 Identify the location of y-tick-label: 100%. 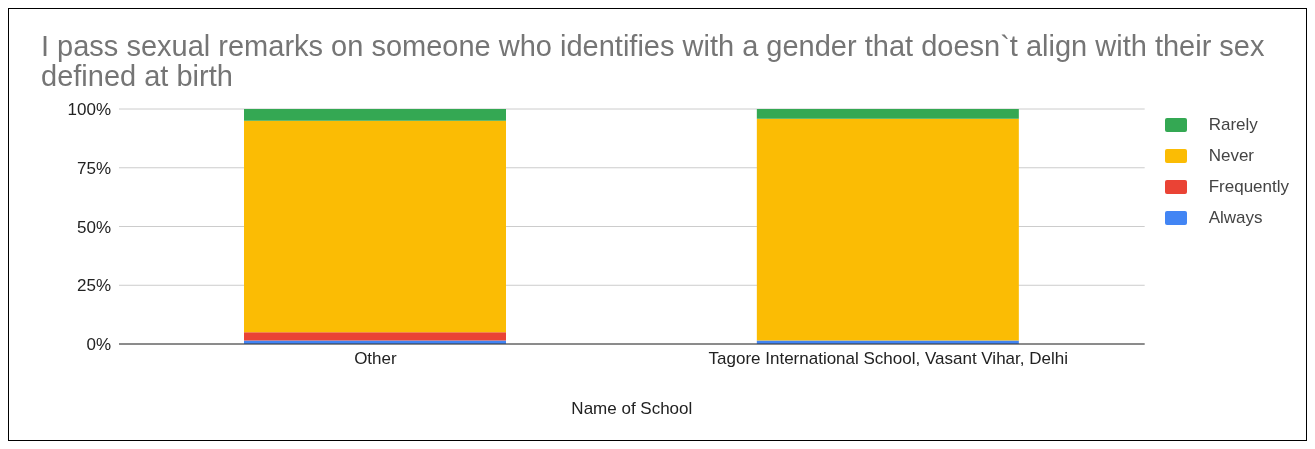
(89, 110).